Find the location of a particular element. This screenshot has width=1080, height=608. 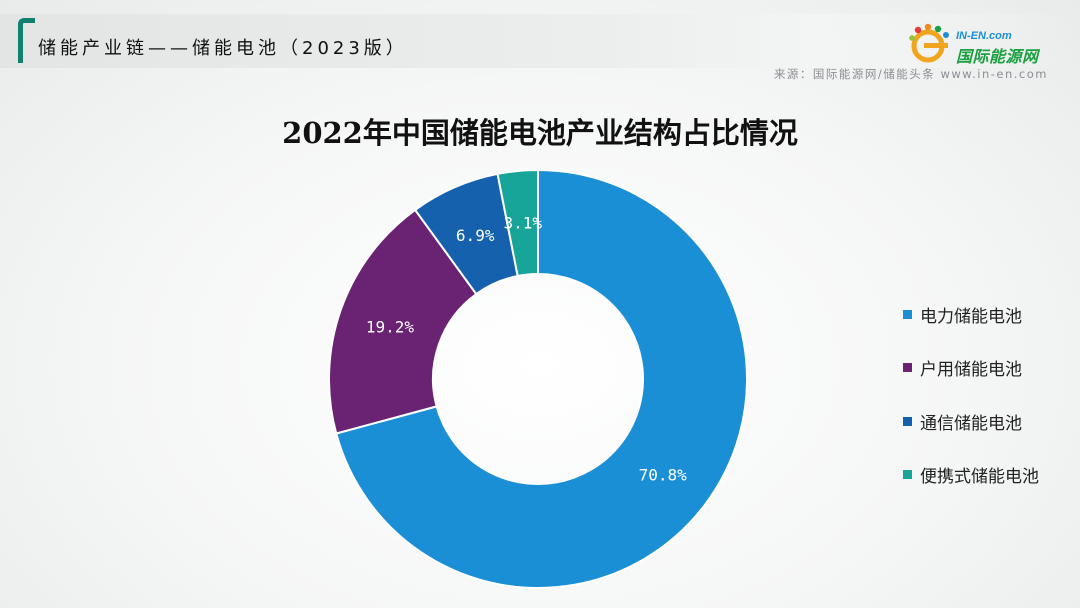

legend-label: 通信储能电池 is located at coordinates (971, 423).